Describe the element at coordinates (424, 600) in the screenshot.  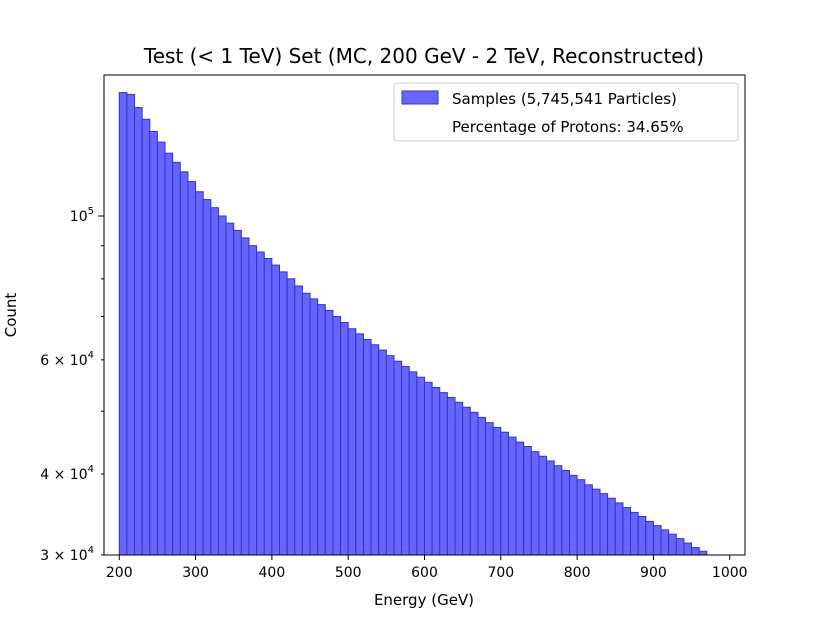
I see `x-axis-label: Energy (GeV)` at that location.